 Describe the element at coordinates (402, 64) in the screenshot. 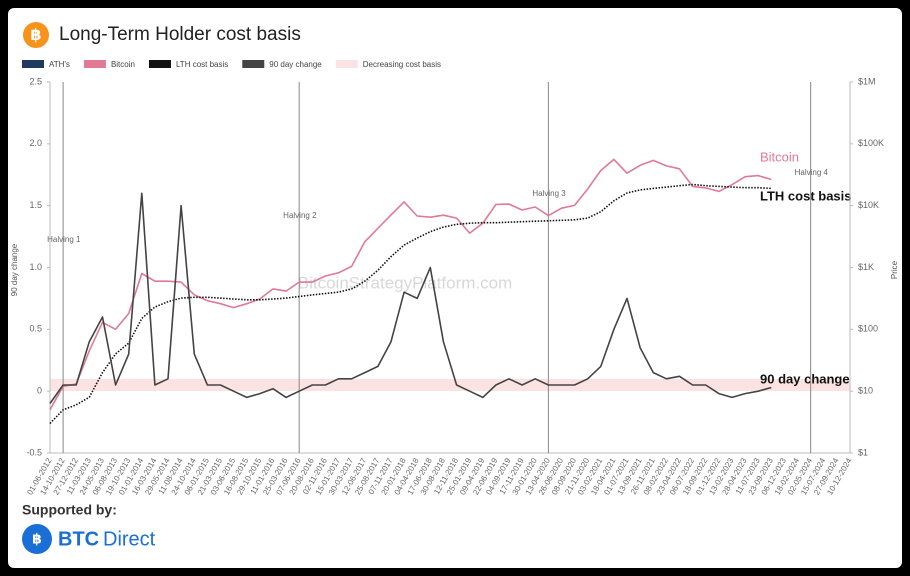

I see `legend-label: Decreasing cost basis` at that location.